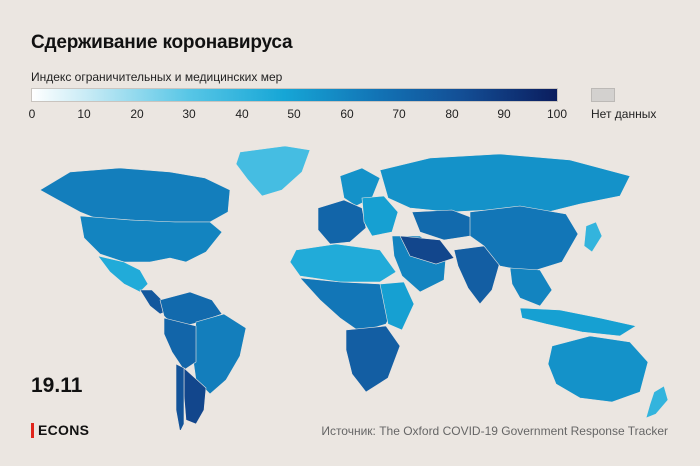 This screenshot has height=466, width=700. I want to click on region-eastern-europe, so click(380, 216).